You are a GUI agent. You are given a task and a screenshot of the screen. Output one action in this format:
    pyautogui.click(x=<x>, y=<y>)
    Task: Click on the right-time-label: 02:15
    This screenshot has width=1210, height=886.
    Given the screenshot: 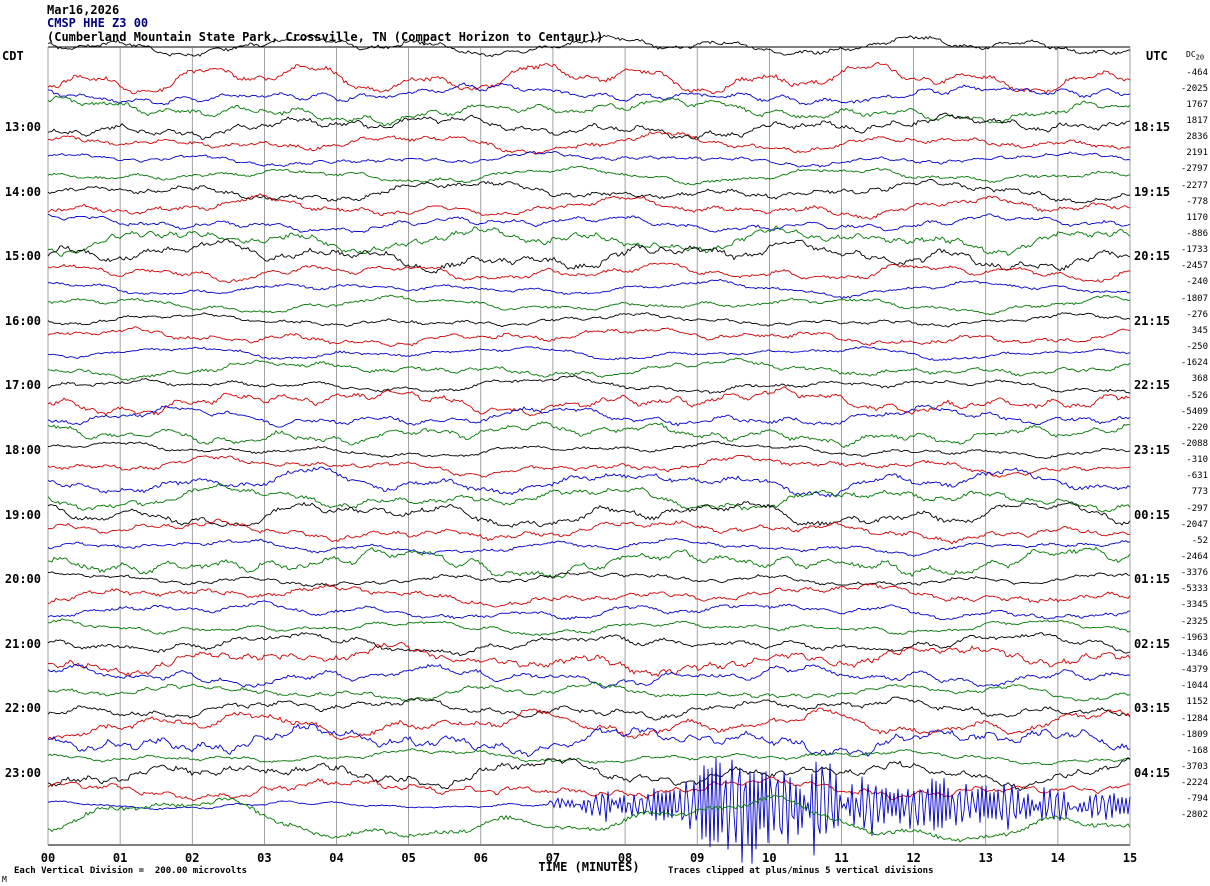 What is the action you would take?
    pyautogui.click(x=1152, y=643)
    